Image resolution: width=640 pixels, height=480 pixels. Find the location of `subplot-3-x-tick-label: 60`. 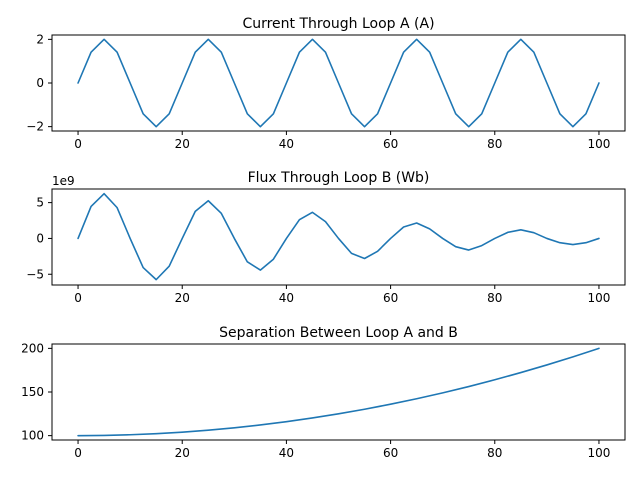

subplot-3-x-tick-label: 60 is located at coordinates (390, 453).